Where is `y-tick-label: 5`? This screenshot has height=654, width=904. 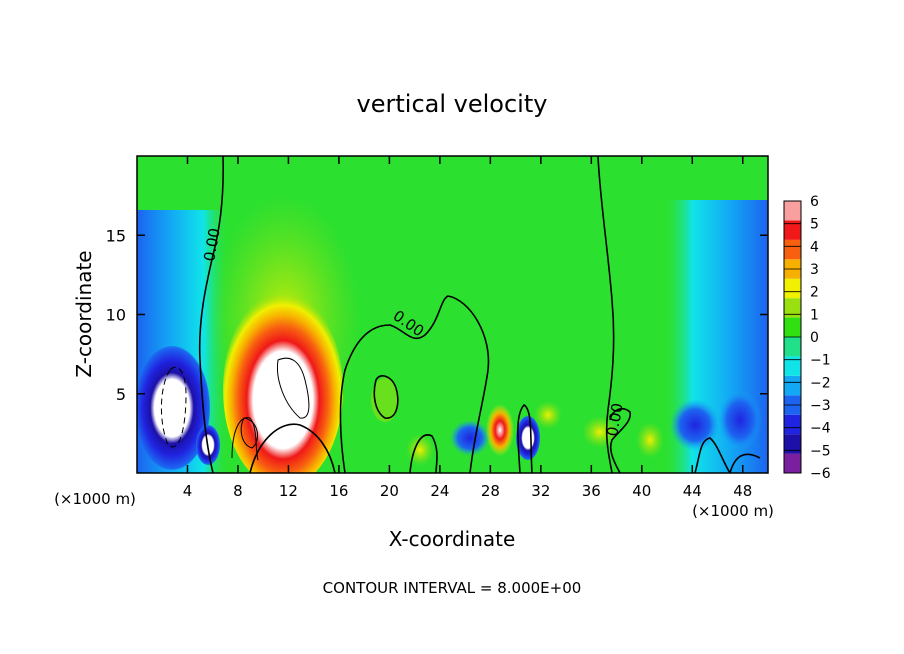
y-tick-label: 5 is located at coordinates (121, 394).